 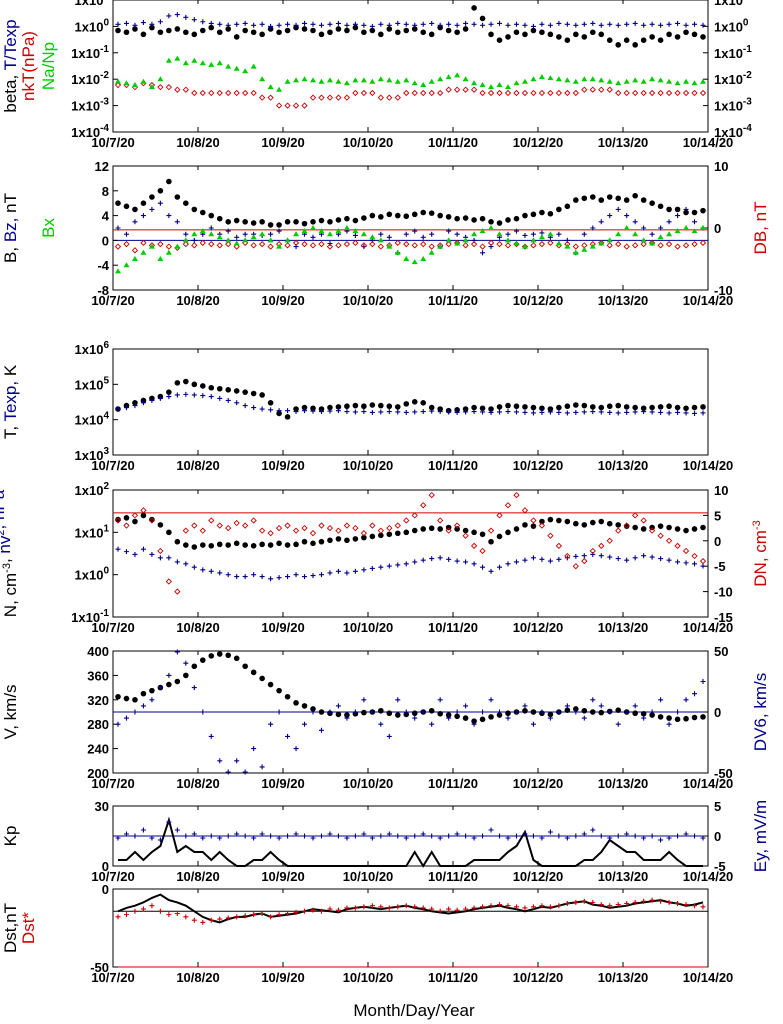 I want to click on left-tick-label: 1x10³, so click(x=92, y=454).